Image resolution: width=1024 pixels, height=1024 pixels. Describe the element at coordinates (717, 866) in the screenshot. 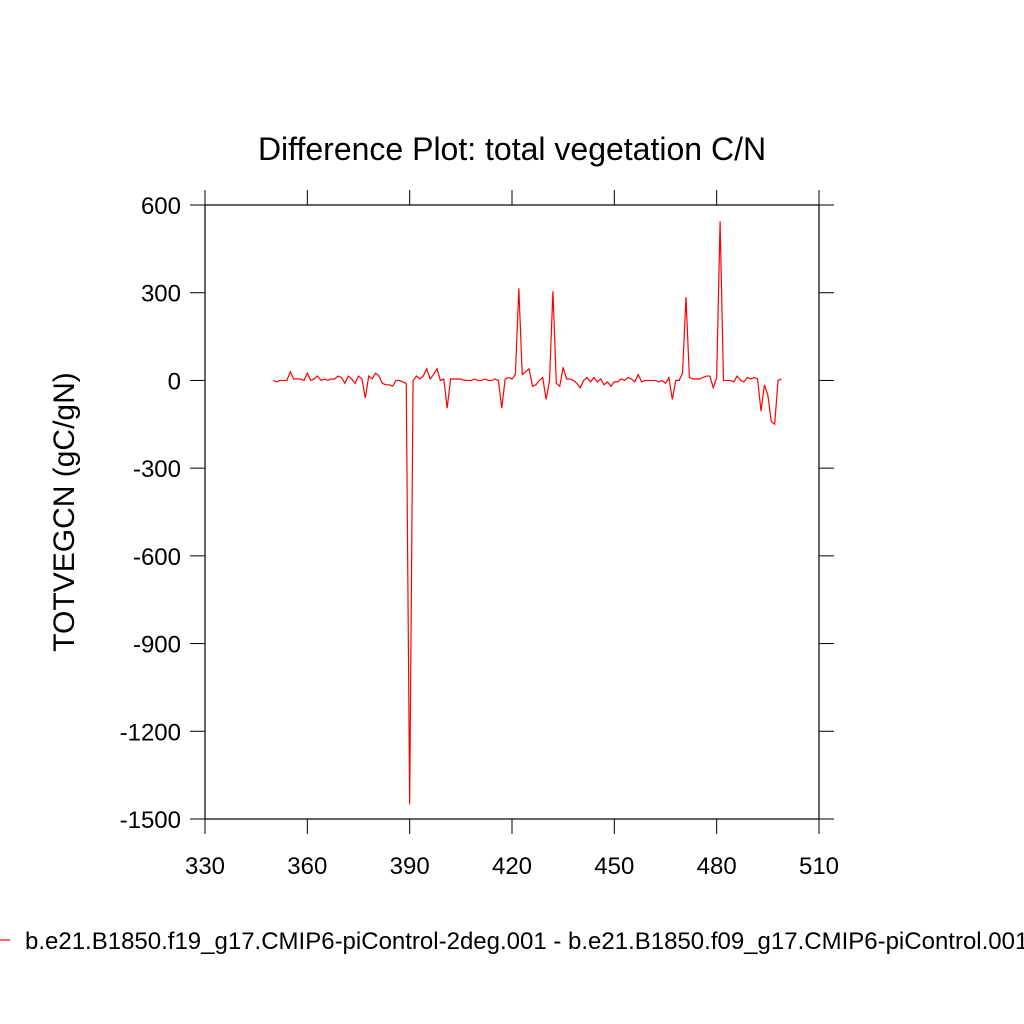

I see `x-tick-label: 480` at that location.